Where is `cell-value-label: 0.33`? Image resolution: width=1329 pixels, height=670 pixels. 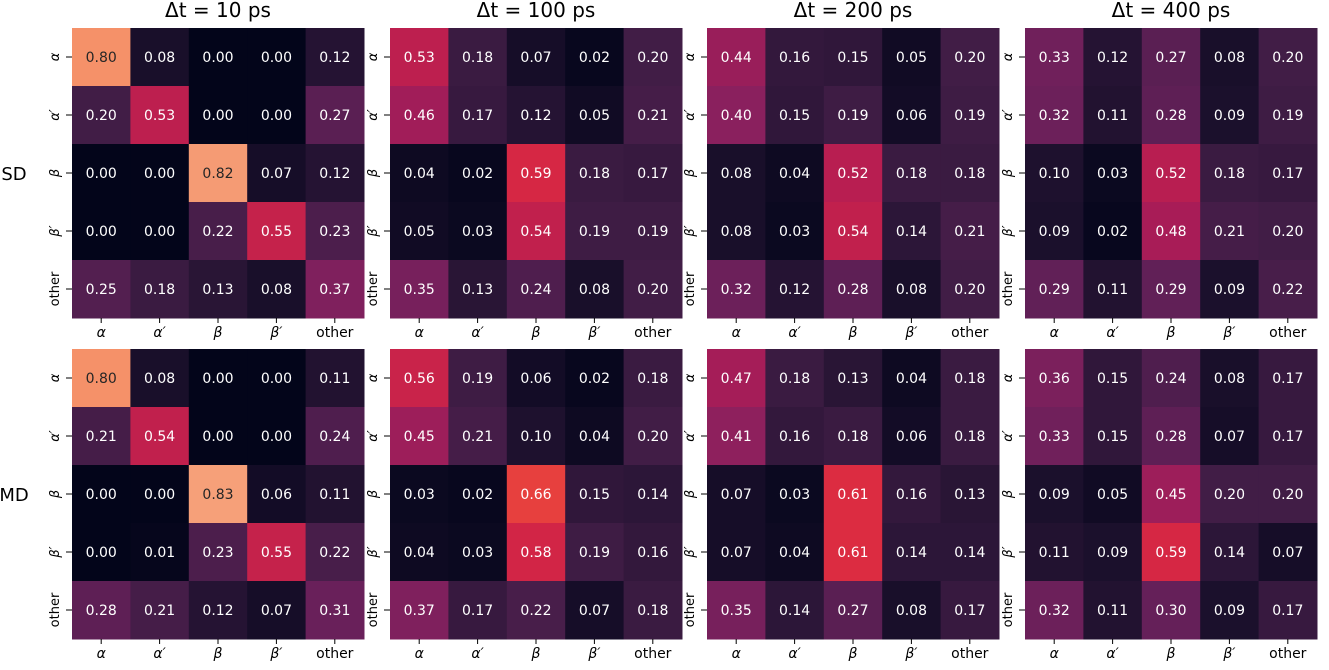
cell-value-label: 0.33 is located at coordinates (1054, 437).